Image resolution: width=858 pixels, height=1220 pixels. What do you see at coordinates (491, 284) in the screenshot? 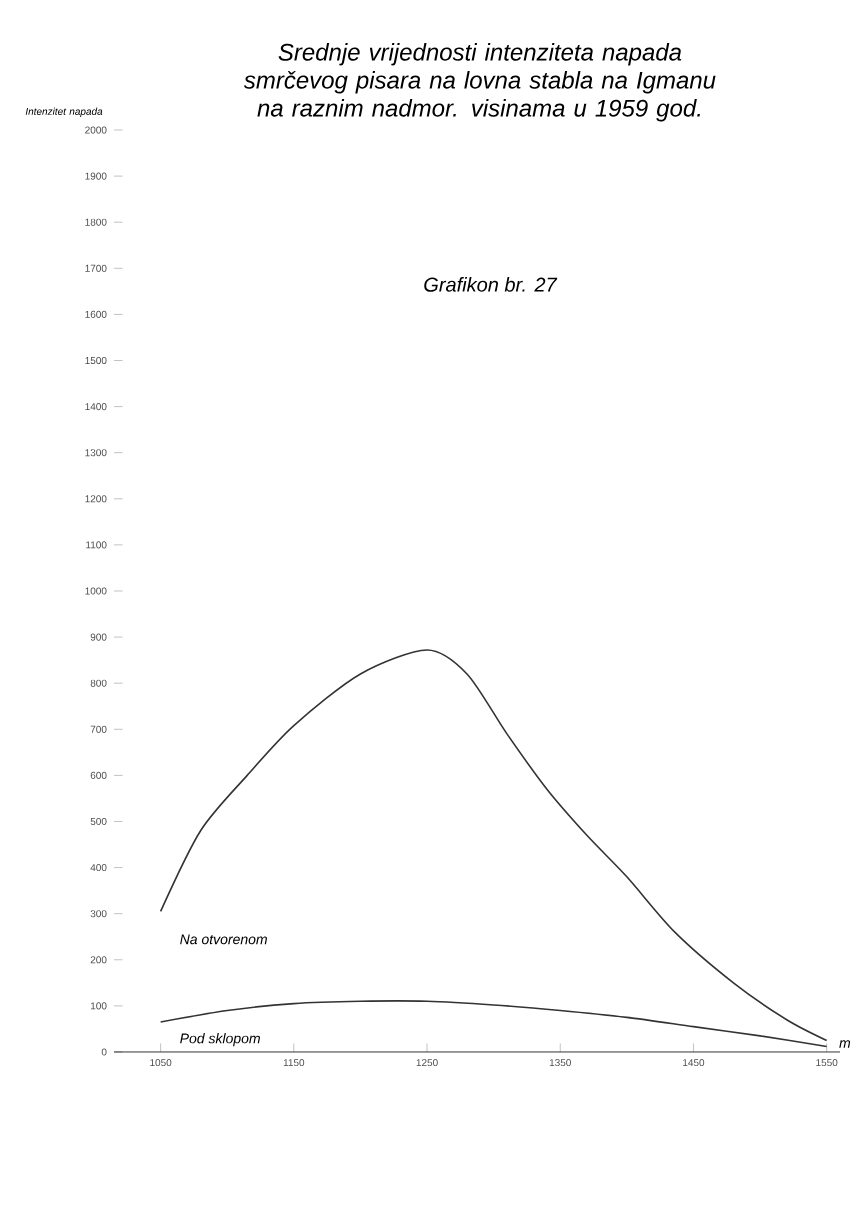
I see `text: Grafikon br. 27` at bounding box center [491, 284].